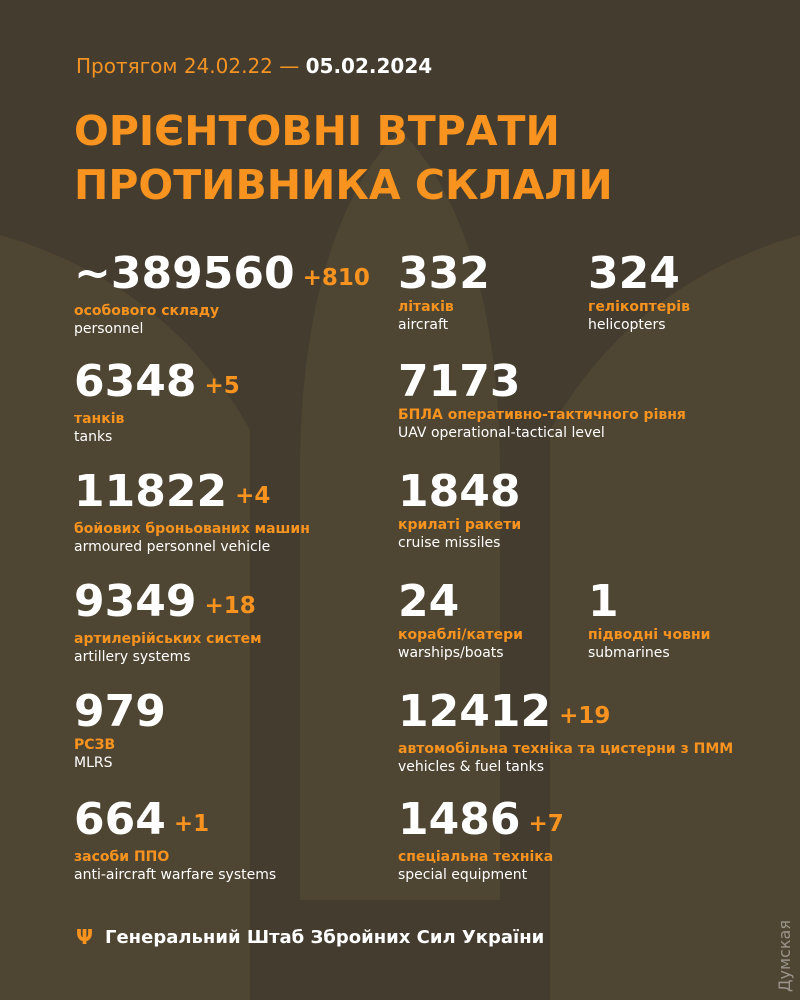 The image size is (800, 1000). Describe the element at coordinates (147, 311) in the screenshot. I see `stat-label-ua: особового складу` at that location.